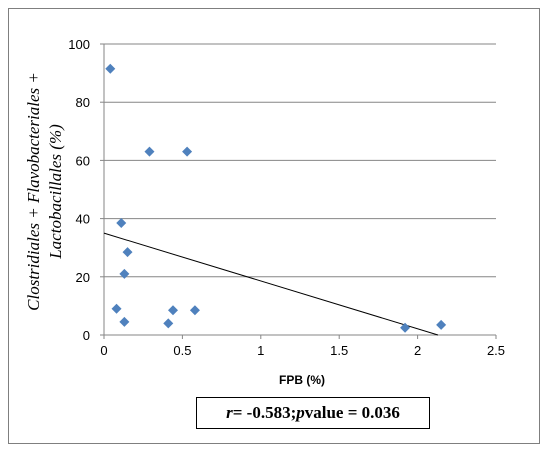 The image size is (549, 454). Describe the element at coordinates (496, 350) in the screenshot. I see `x-tick-label-5: 2.5` at that location.